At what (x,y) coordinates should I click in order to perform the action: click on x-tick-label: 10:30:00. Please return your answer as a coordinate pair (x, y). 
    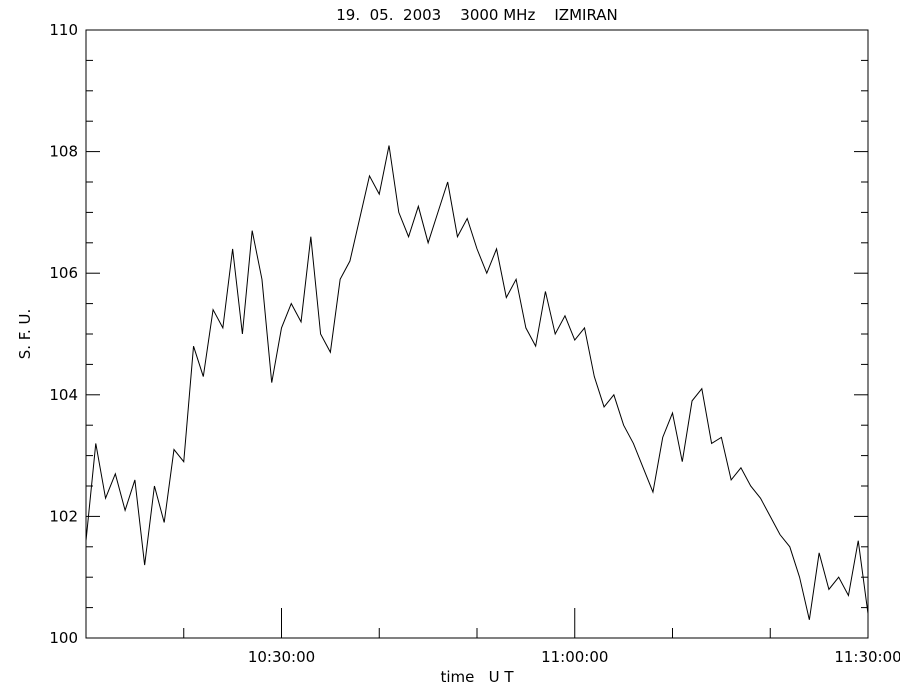
    Looking at the image, I should click on (281, 657).